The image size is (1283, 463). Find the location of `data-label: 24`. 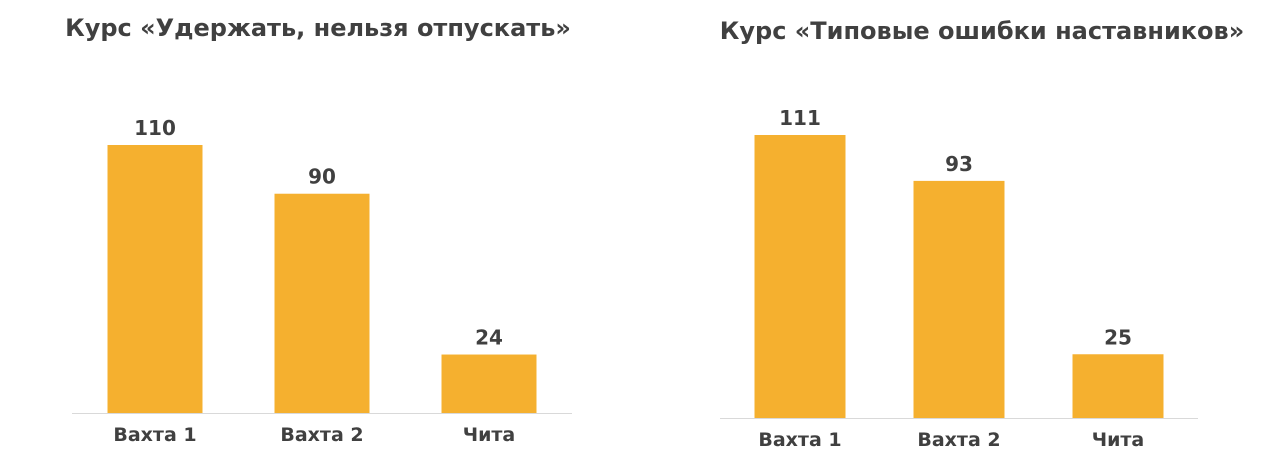

data-label: 24 is located at coordinates (489, 338).